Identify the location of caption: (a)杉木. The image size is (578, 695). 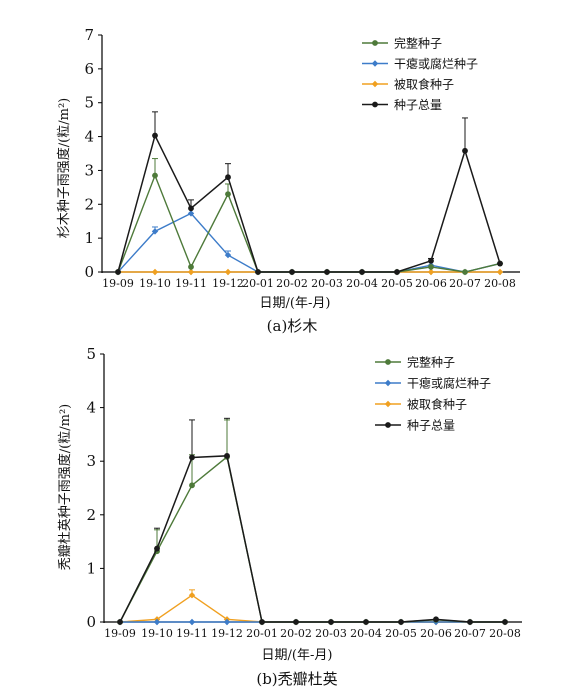
(292, 326).